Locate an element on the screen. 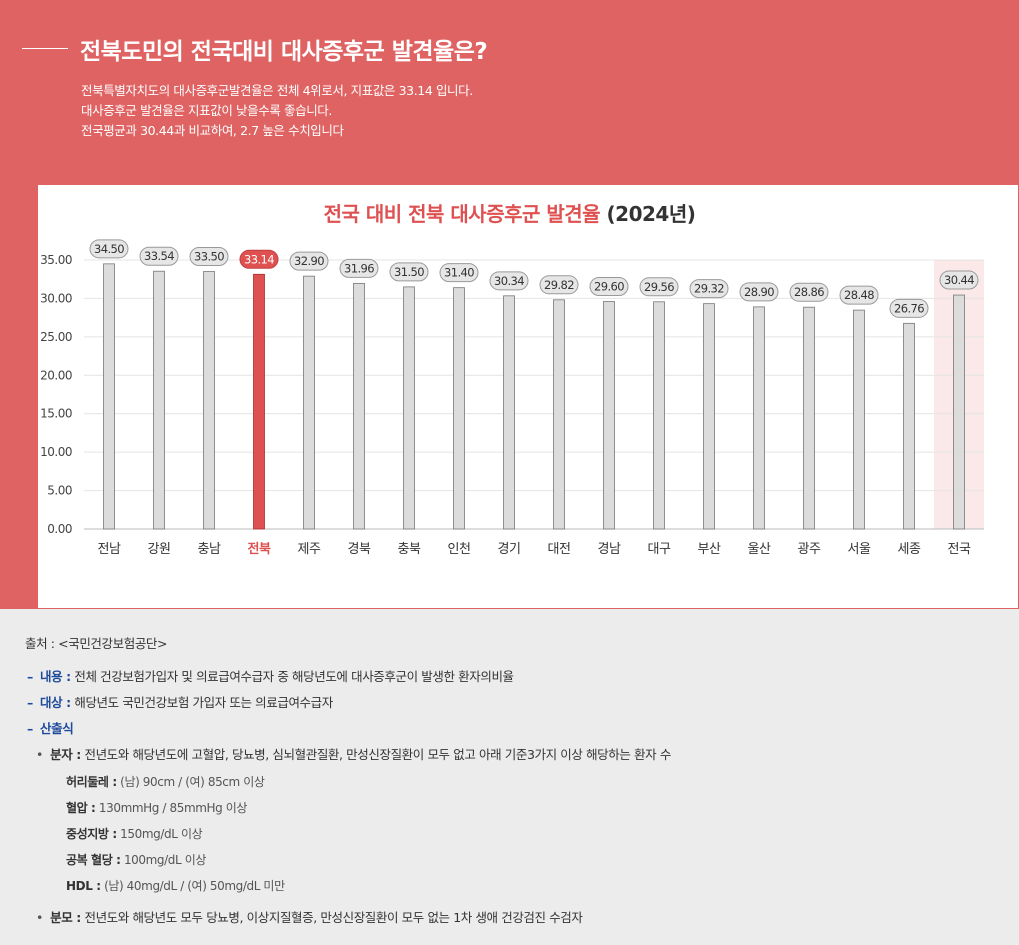 This screenshot has height=945, width=1019. value-label: 29.82 is located at coordinates (559, 285).